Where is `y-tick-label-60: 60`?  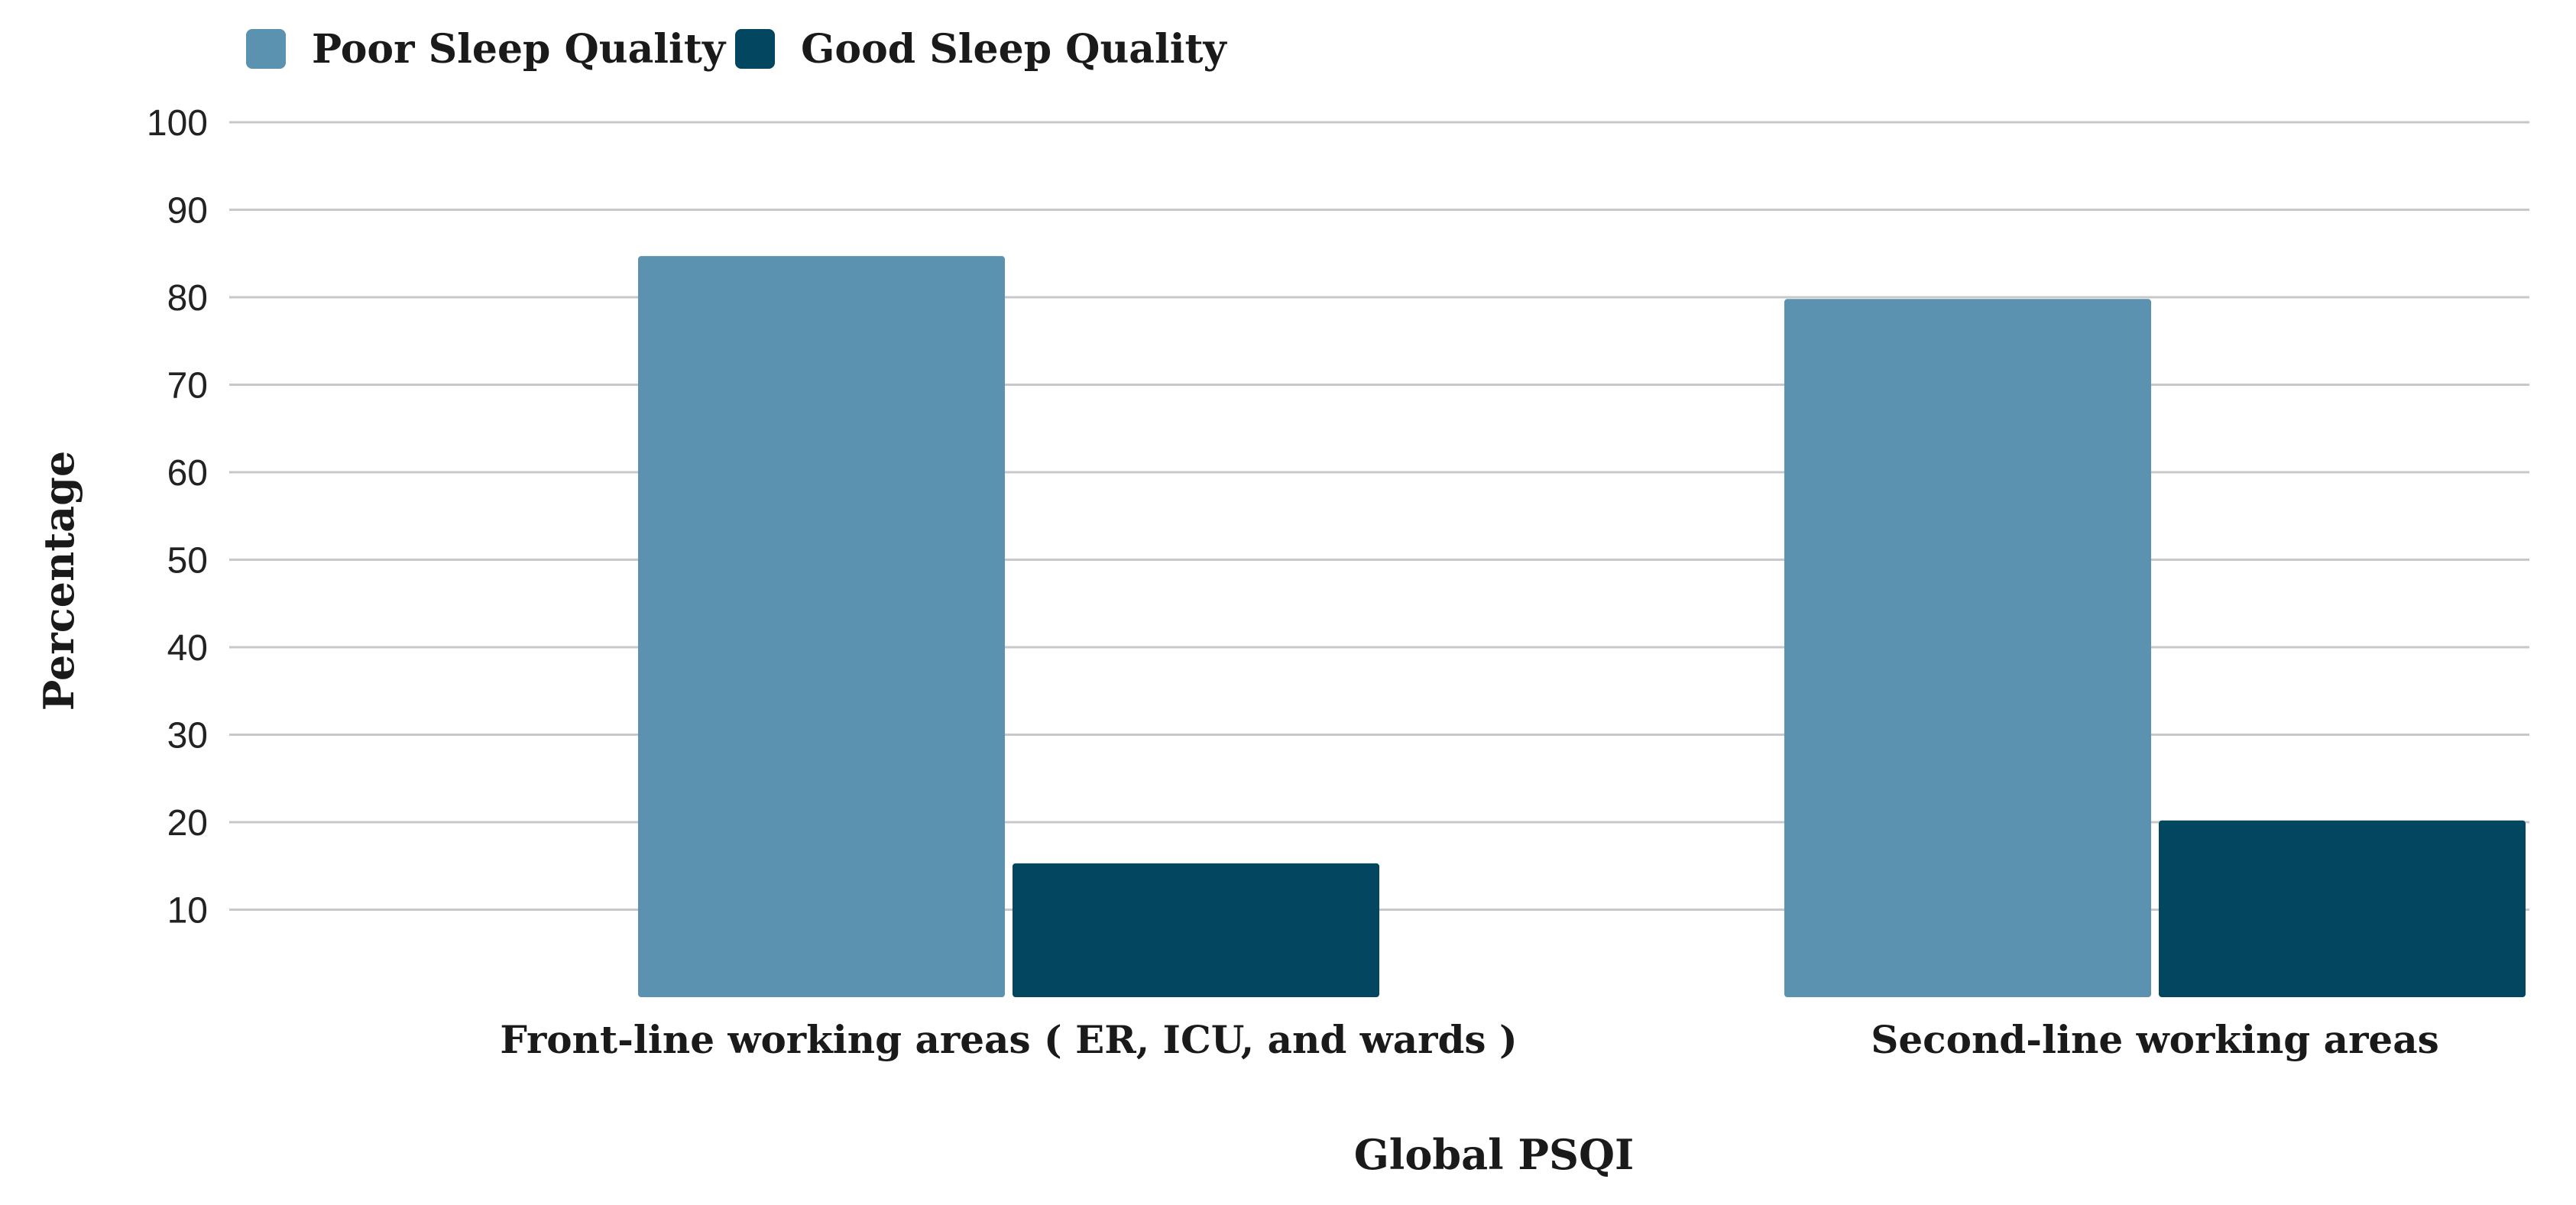 y-tick-label-60: 60 is located at coordinates (187, 473).